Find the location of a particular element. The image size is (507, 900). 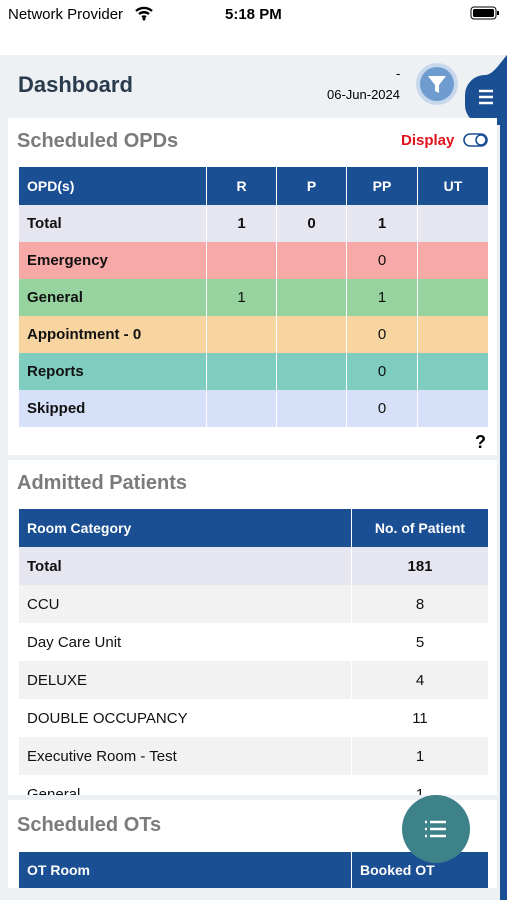

table-cell: DELUXE is located at coordinates (185, 680).